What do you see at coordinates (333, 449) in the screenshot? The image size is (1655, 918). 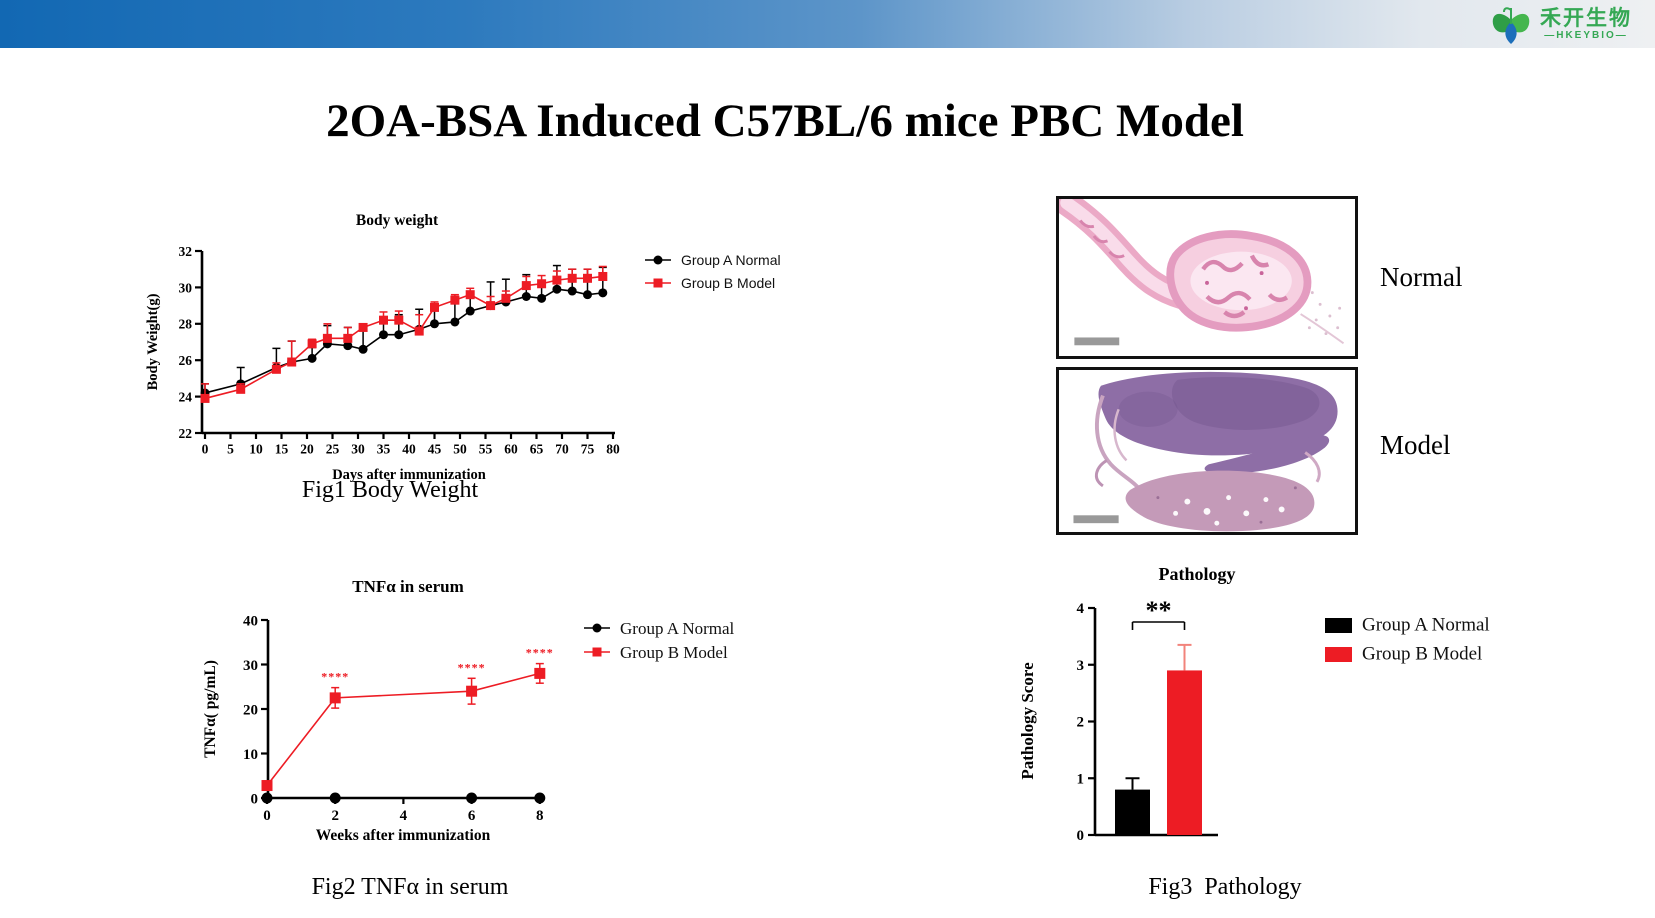 I see `svg-text: 25` at bounding box center [333, 449].